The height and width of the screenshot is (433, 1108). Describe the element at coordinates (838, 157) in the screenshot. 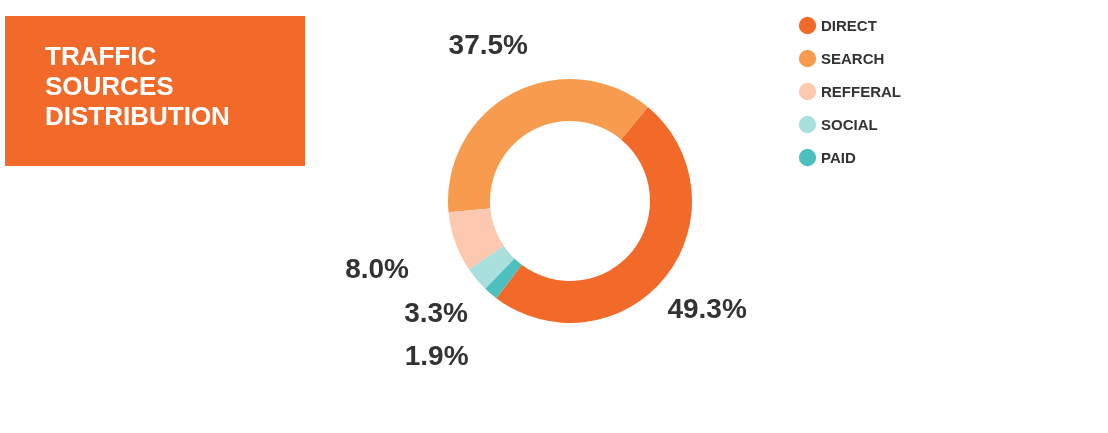

I see `legend-label: PAID` at that location.